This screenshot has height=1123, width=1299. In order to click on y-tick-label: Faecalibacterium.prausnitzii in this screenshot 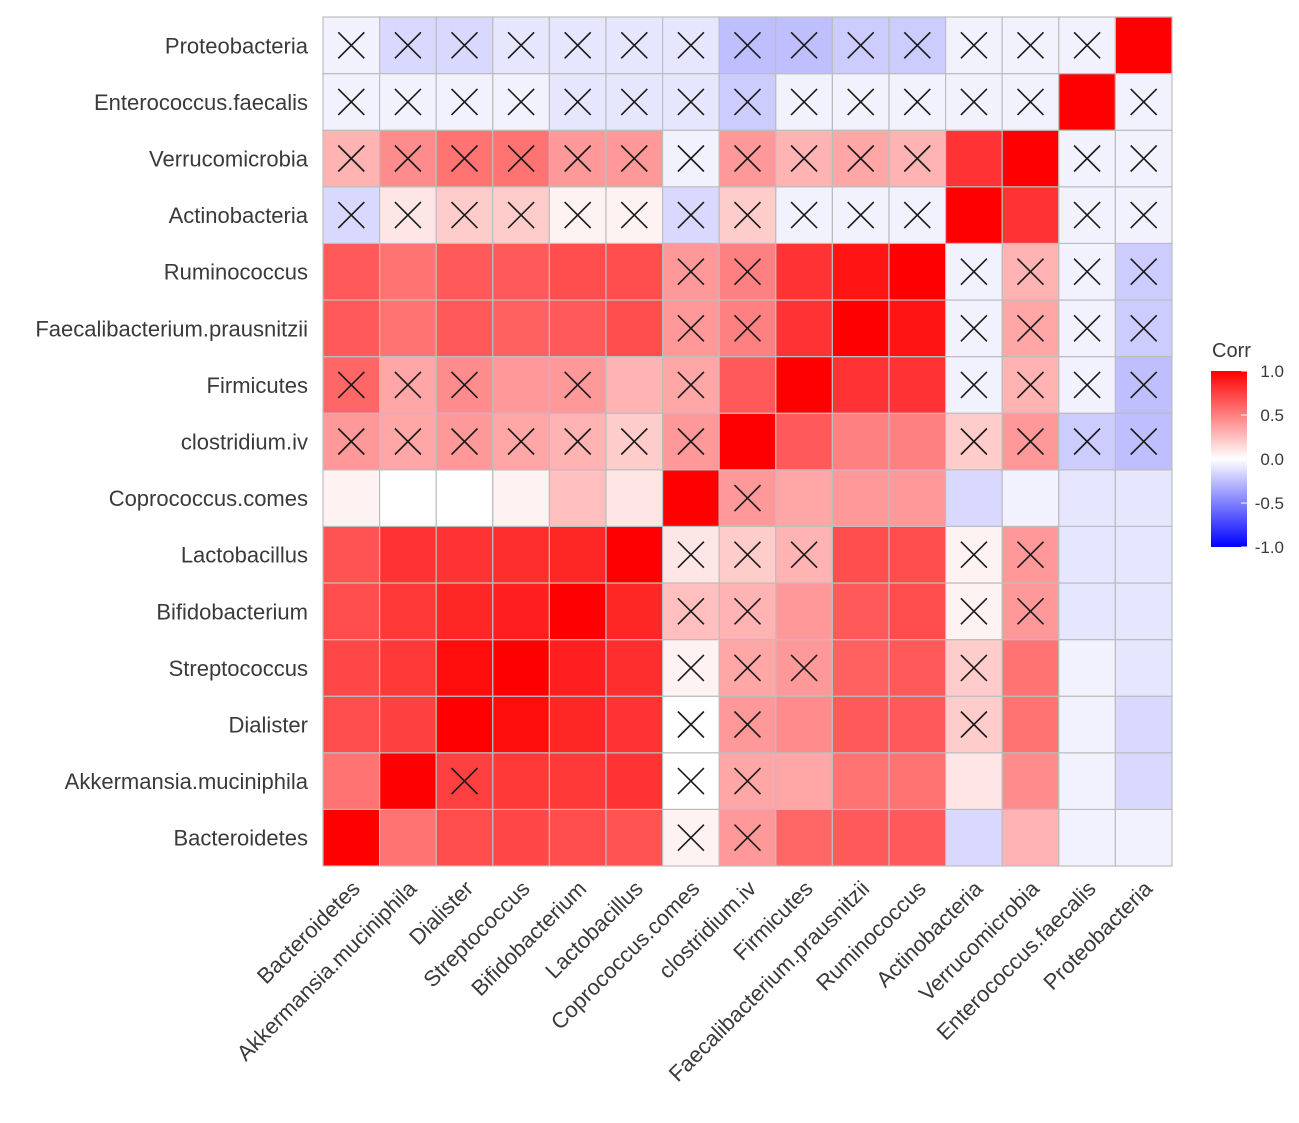, I will do `click(171, 328)`.